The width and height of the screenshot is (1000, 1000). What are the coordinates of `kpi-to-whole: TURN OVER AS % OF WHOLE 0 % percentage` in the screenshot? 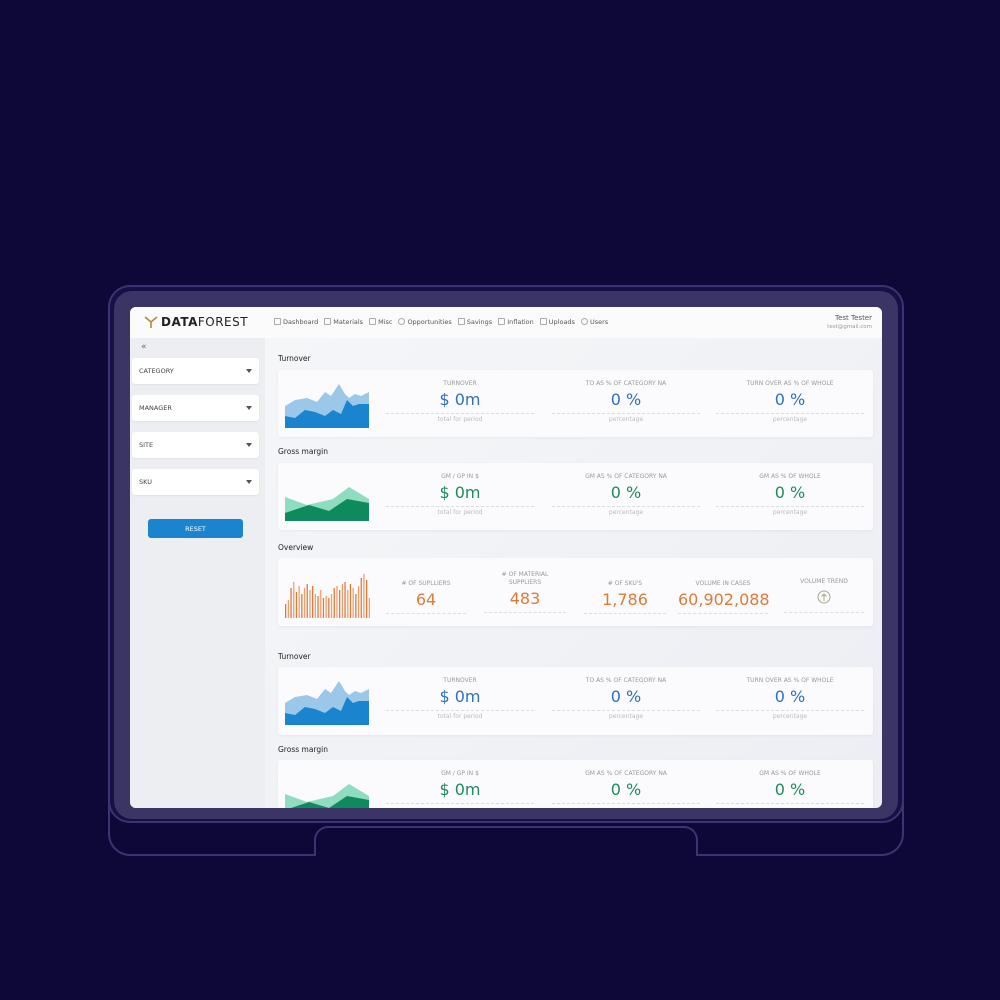 It's located at (790, 401).